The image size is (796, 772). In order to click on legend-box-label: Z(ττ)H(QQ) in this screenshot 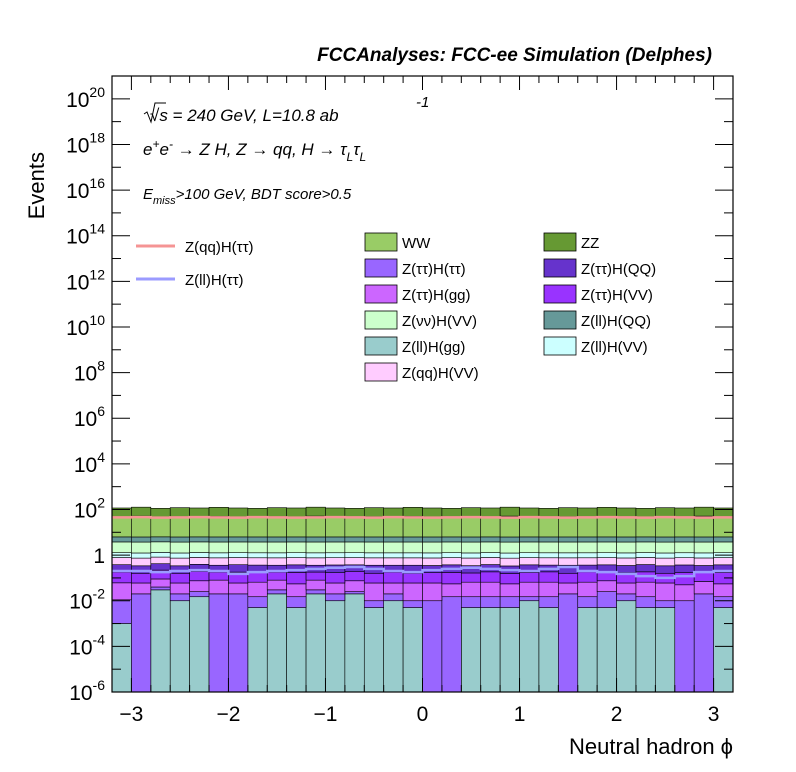, I will do `click(618, 269)`.